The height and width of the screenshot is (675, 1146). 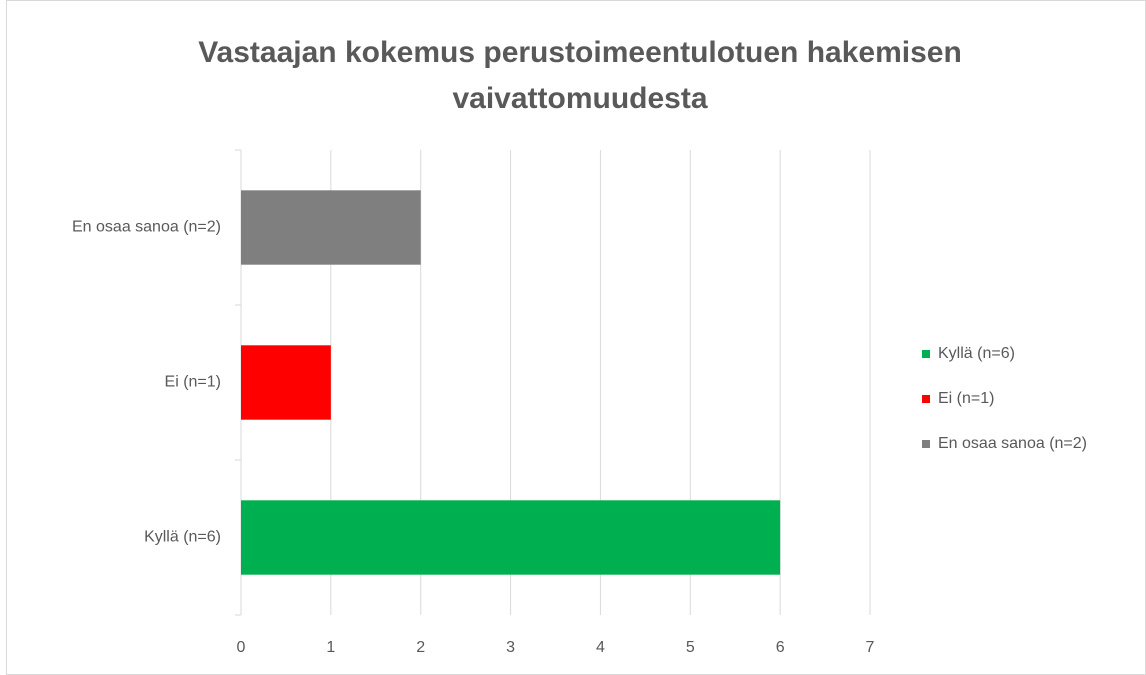 I want to click on x-tick-label: 7, so click(x=870, y=647).